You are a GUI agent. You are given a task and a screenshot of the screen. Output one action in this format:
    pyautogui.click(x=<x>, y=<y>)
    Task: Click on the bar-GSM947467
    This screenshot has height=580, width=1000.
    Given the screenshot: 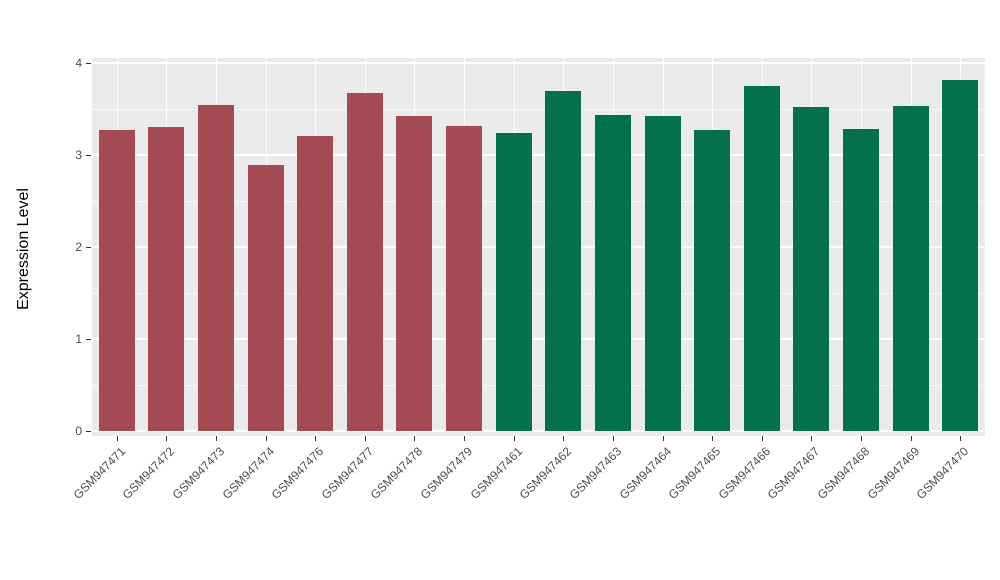 What is the action you would take?
    pyautogui.click(x=811, y=269)
    